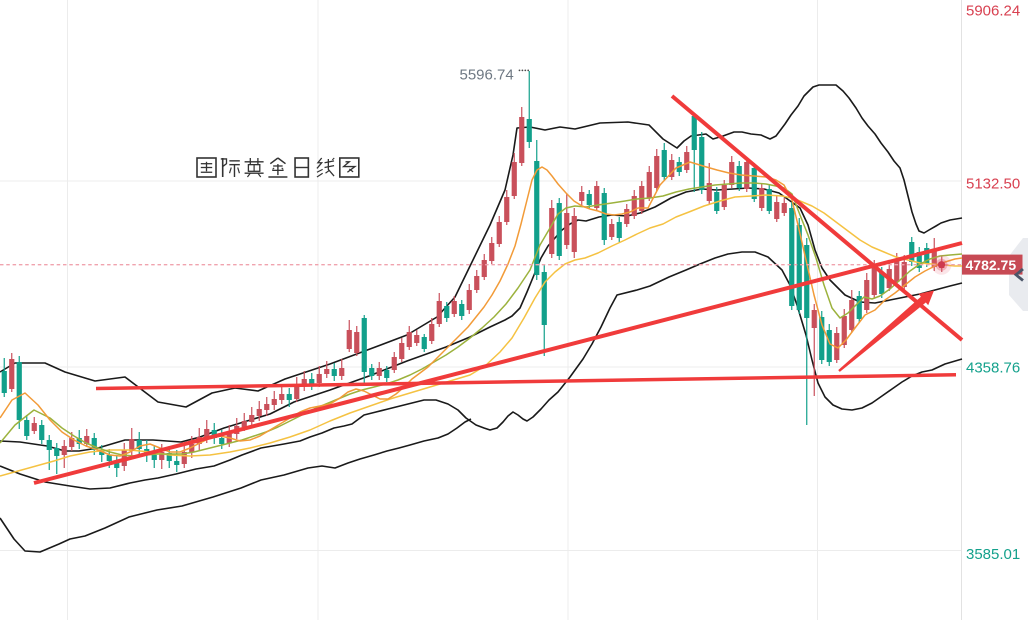 The width and height of the screenshot is (1028, 620). I want to click on svg-text: 5132.50, so click(993, 184).